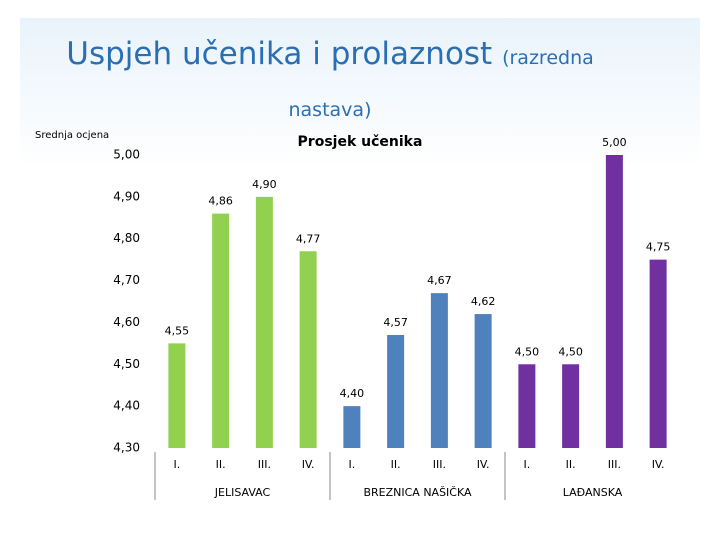 The image size is (720, 540). Describe the element at coordinates (126, 155) in the screenshot. I see `y-tick-label: 5,00` at that location.